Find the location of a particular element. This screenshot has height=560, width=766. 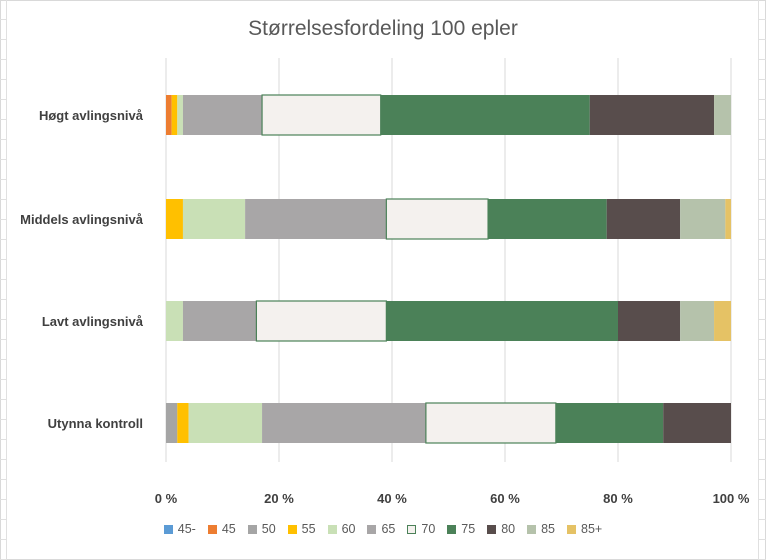

x-tick-label-5: 100 % is located at coordinates (731, 498).